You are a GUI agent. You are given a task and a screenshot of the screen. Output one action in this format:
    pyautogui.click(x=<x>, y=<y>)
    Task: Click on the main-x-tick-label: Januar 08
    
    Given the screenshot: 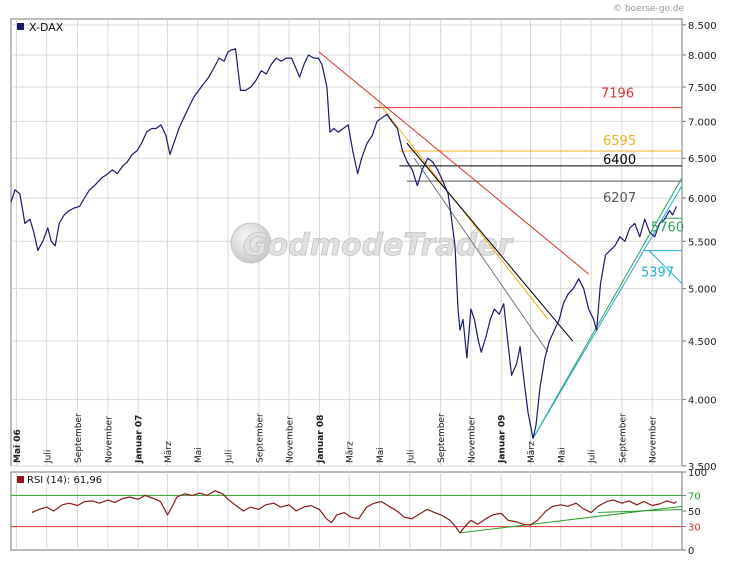 What is the action you would take?
    pyautogui.click(x=321, y=439)
    